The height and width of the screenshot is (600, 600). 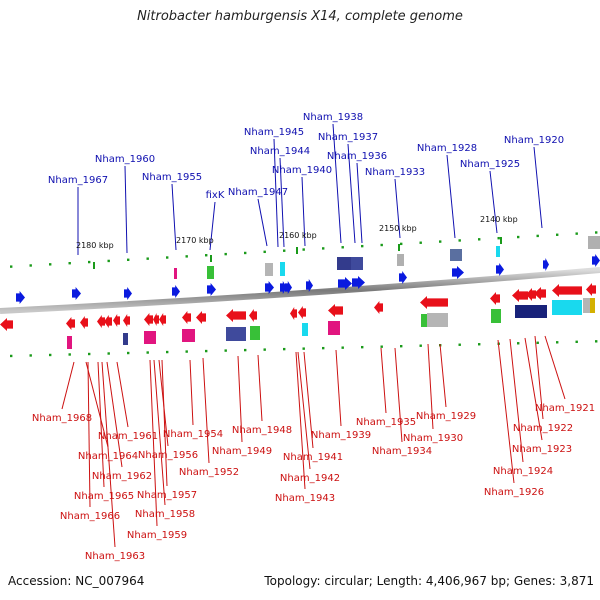 What do you see at coordinates (115, 556) in the screenshot?
I see `gene-label-bottom: Nham_1963` at bounding box center [115, 556].